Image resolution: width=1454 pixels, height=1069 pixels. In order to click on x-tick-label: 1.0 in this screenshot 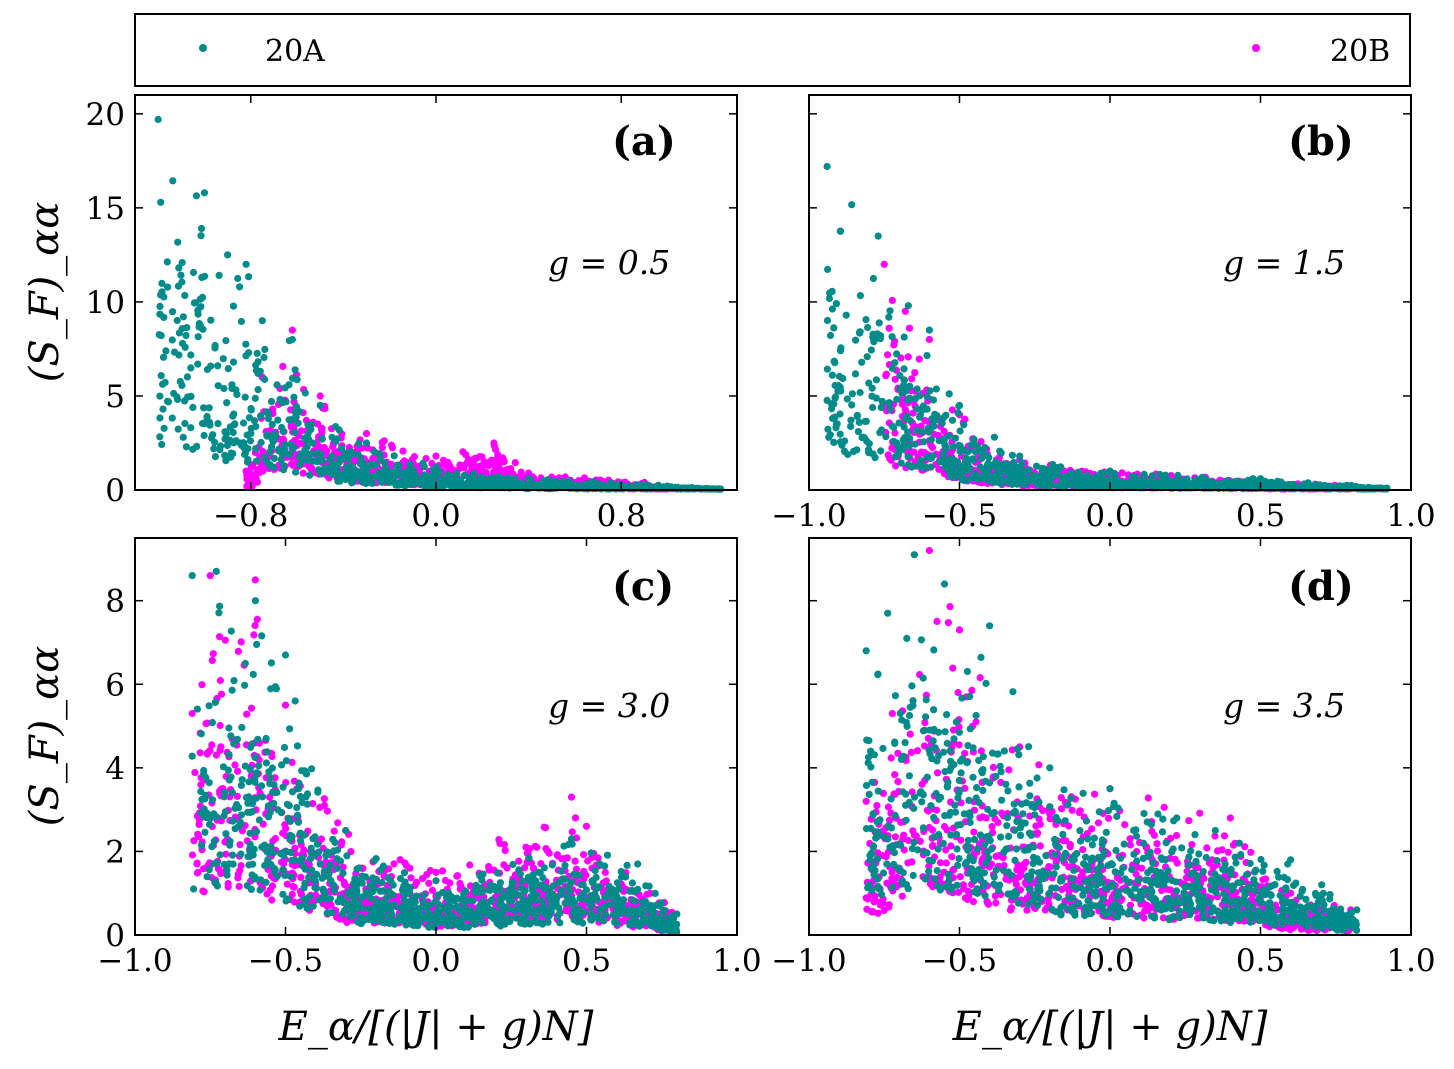, I will do `click(1410, 516)`.